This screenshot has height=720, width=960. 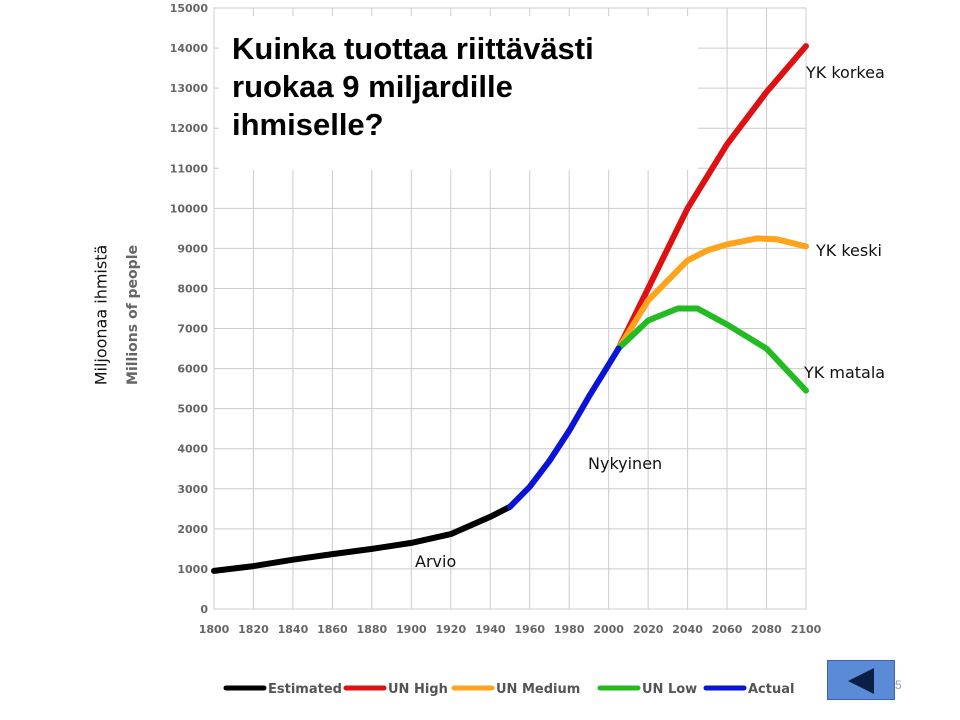 I want to click on annotation-un-high: YK korkea, so click(x=845, y=72).